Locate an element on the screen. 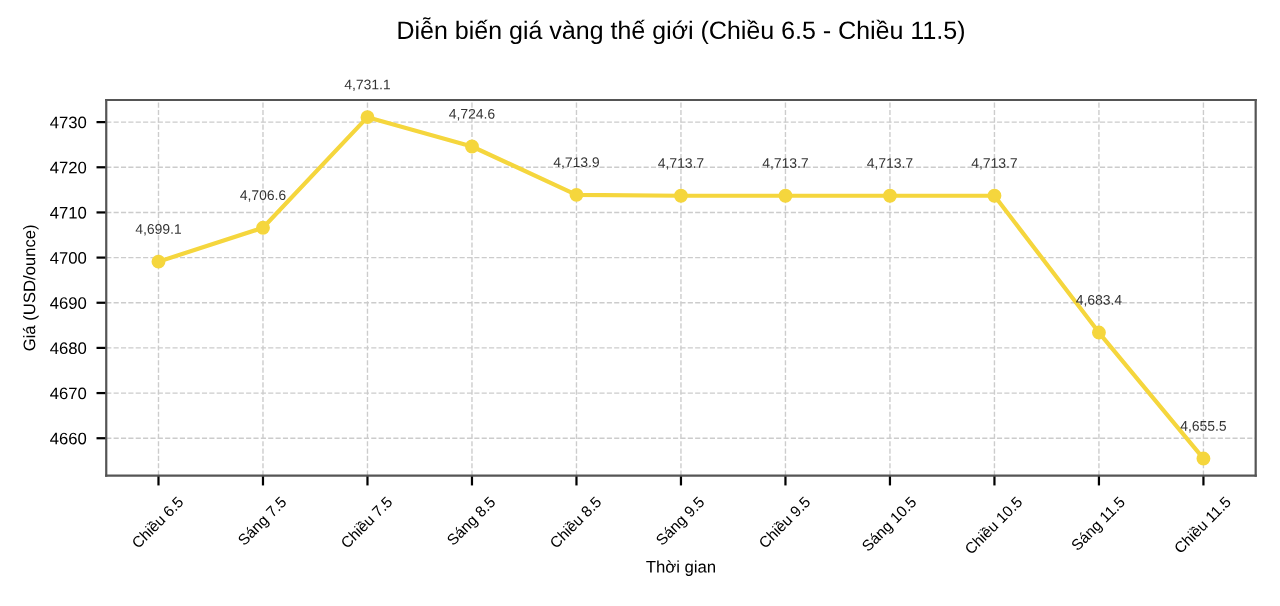  y-tick-label: 4730 is located at coordinates (68, 122).